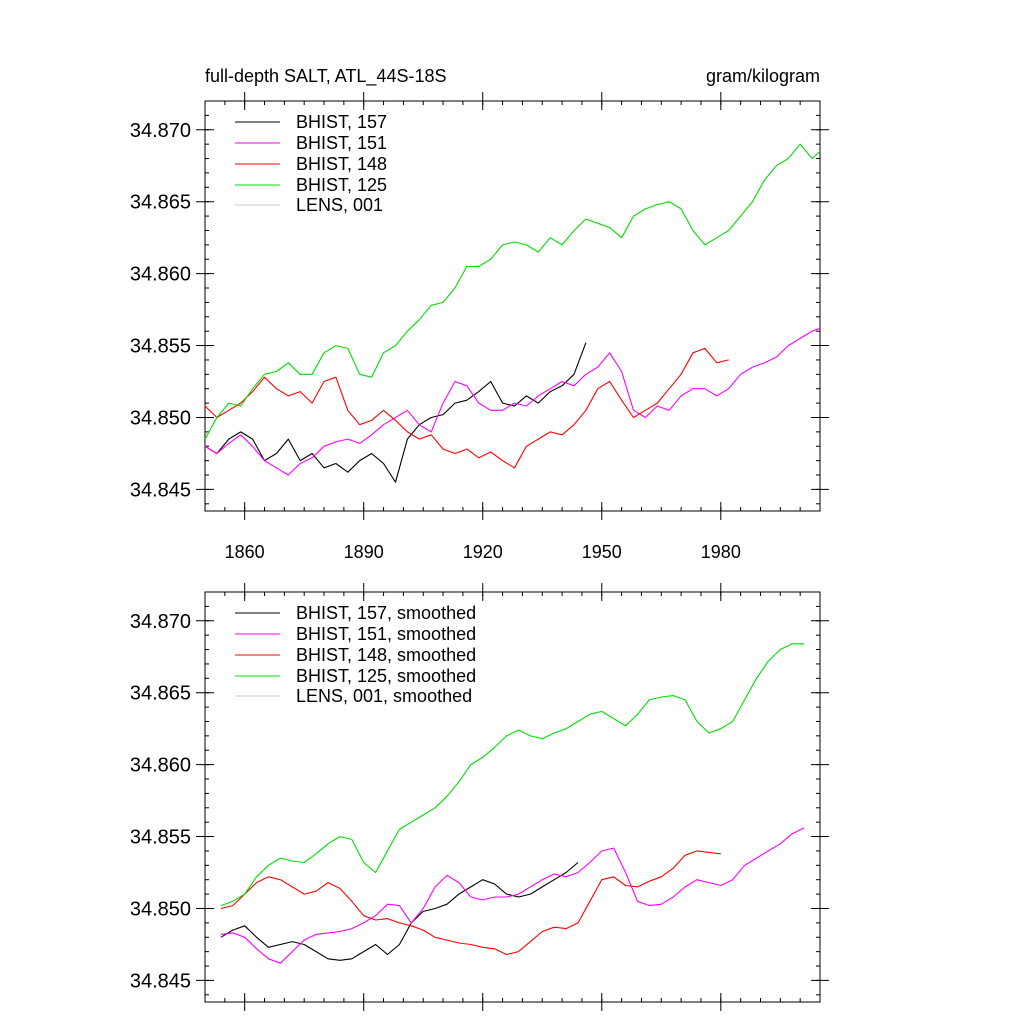 The image size is (1024, 1024). I want to click on figure-title: full-depth SALT, ATL_44S-18S, so click(325, 76).